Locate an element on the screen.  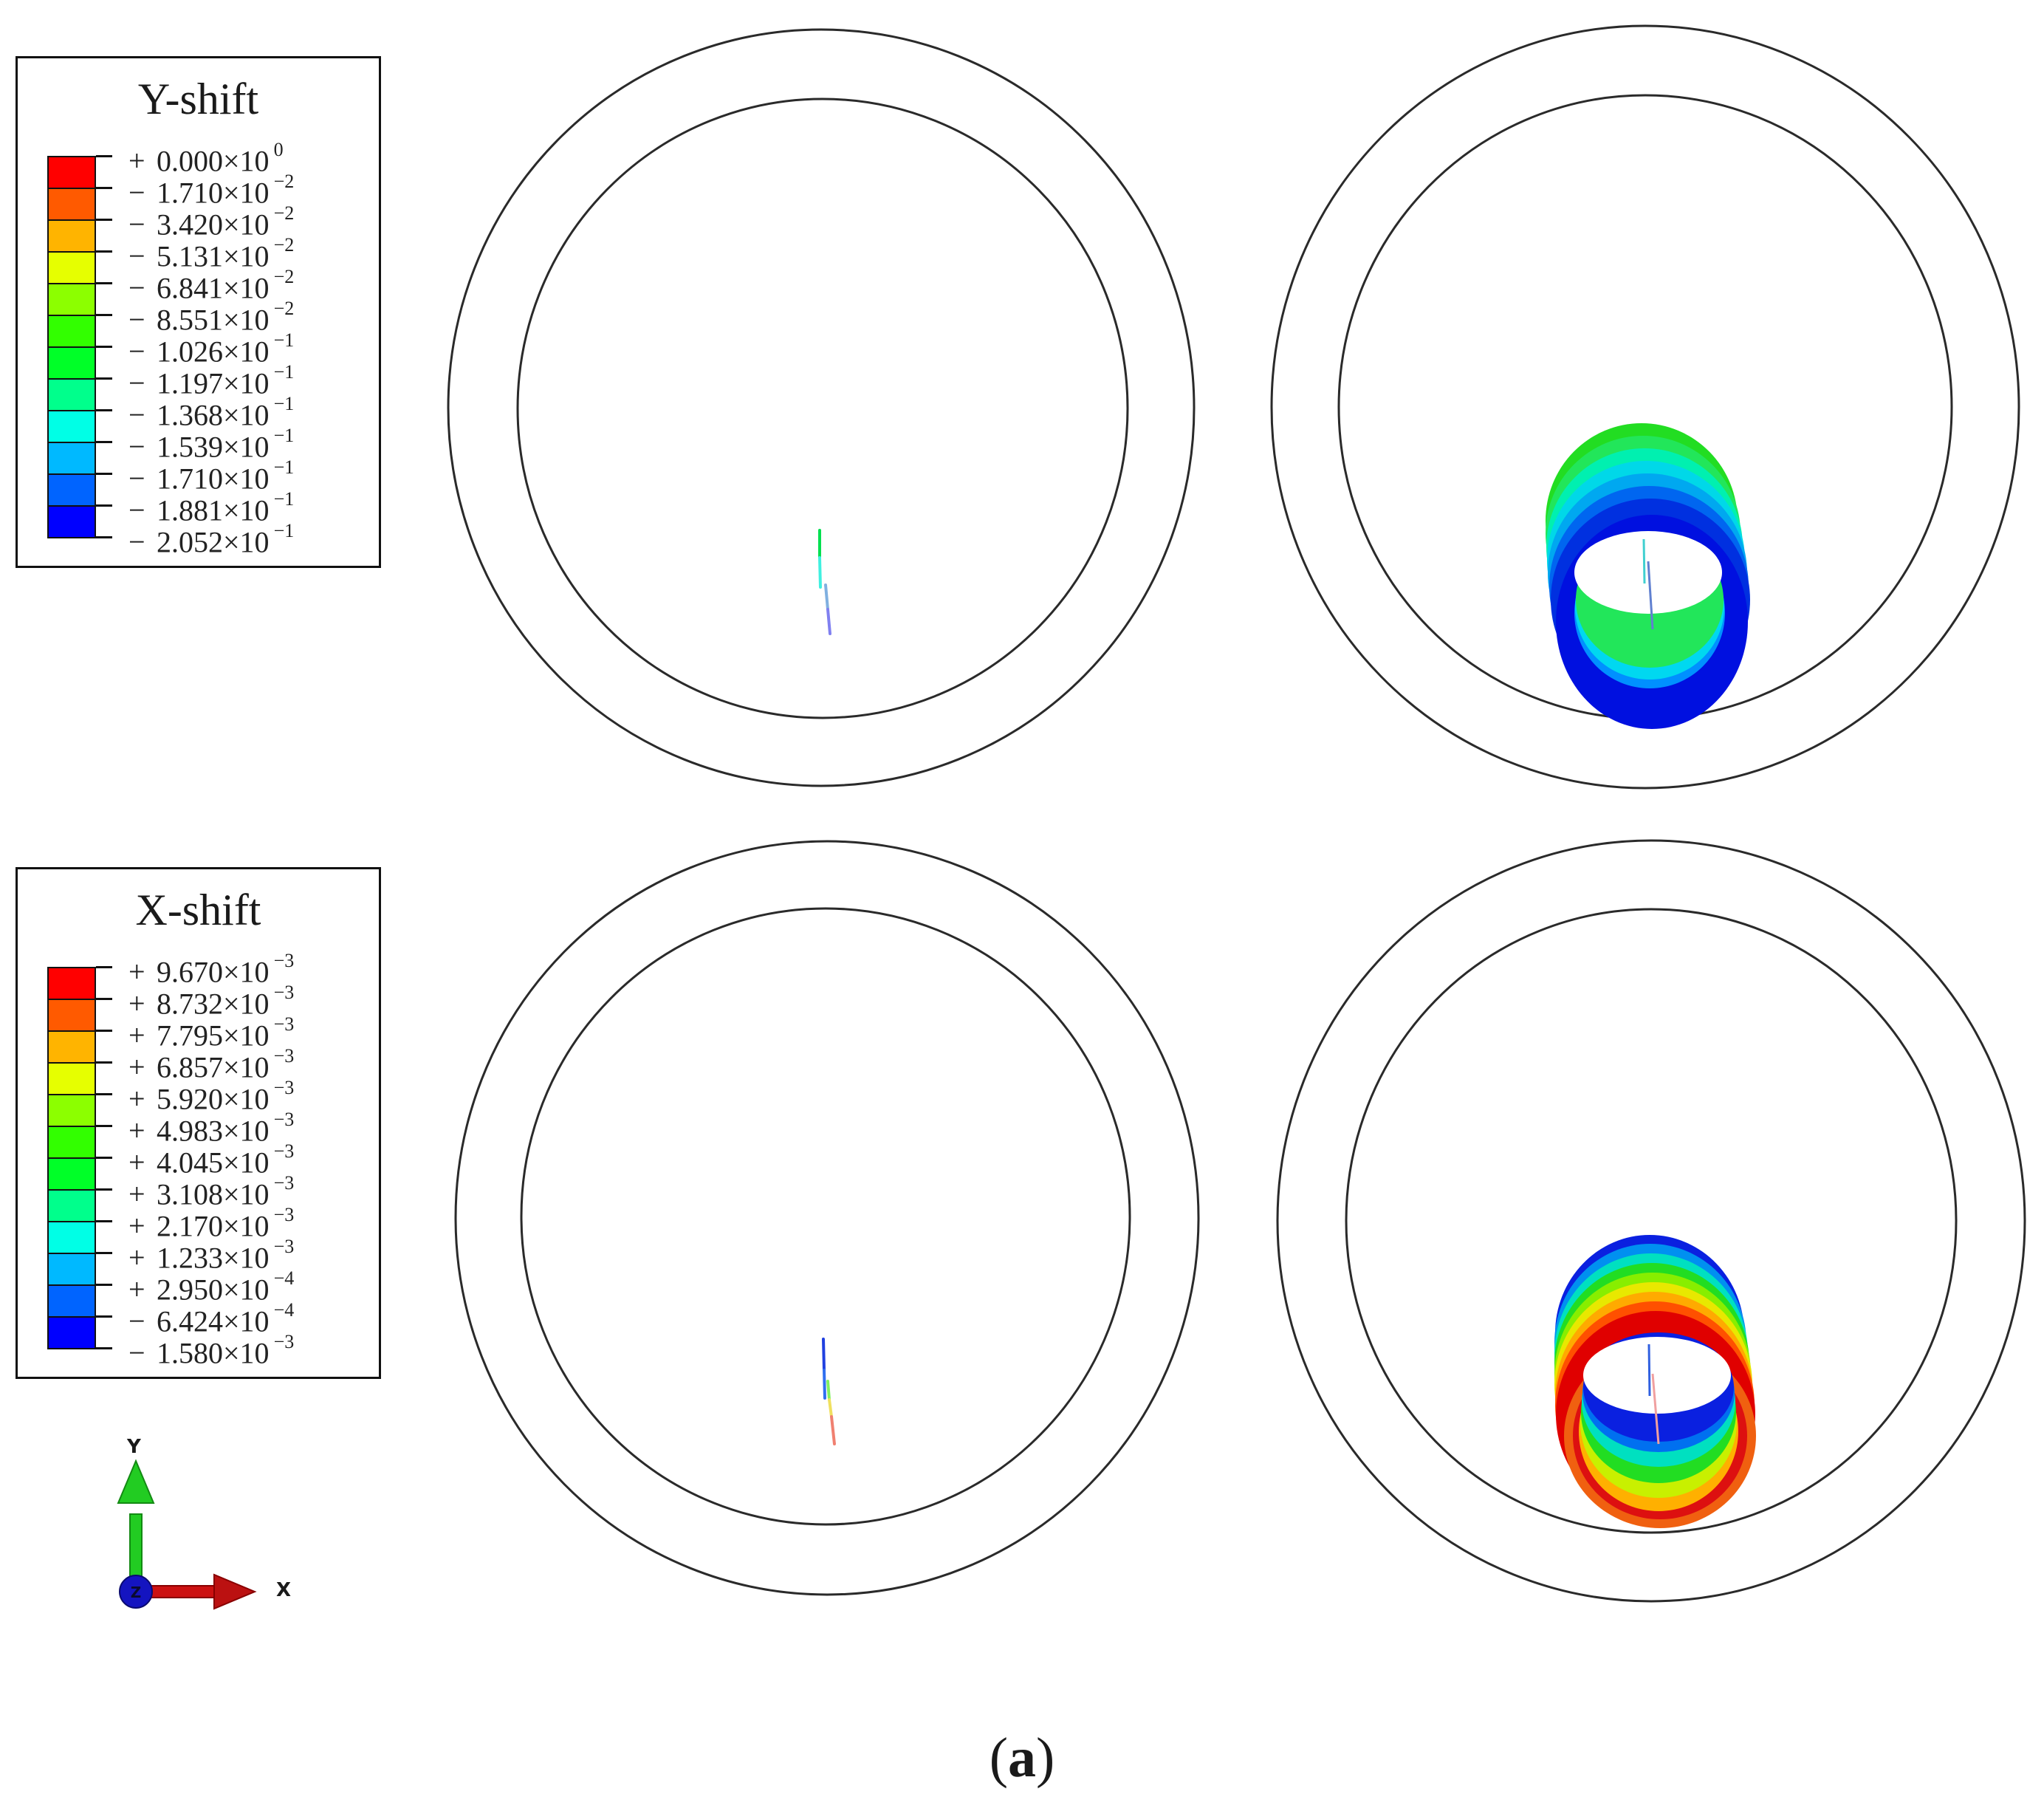
legend-label: +2.950×10 −4 is located at coordinates (211, 1287).